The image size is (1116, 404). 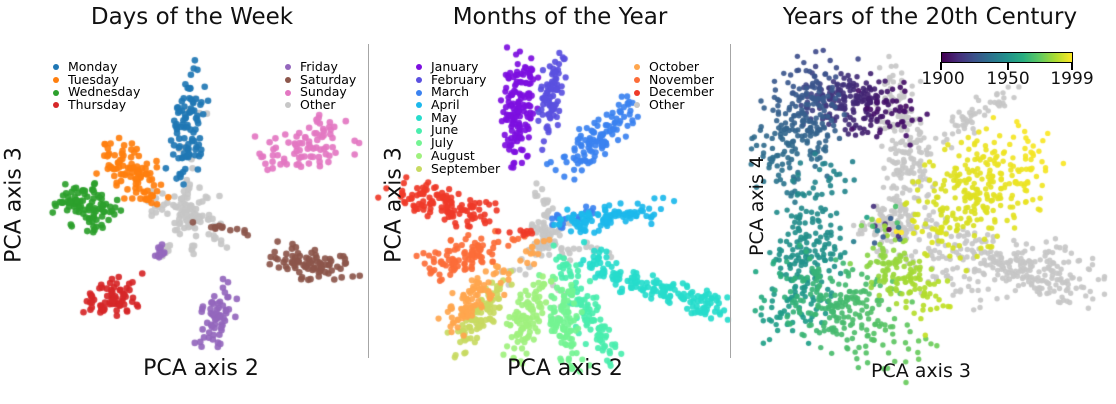 I want to click on legend-item: January, so click(x=458, y=66).